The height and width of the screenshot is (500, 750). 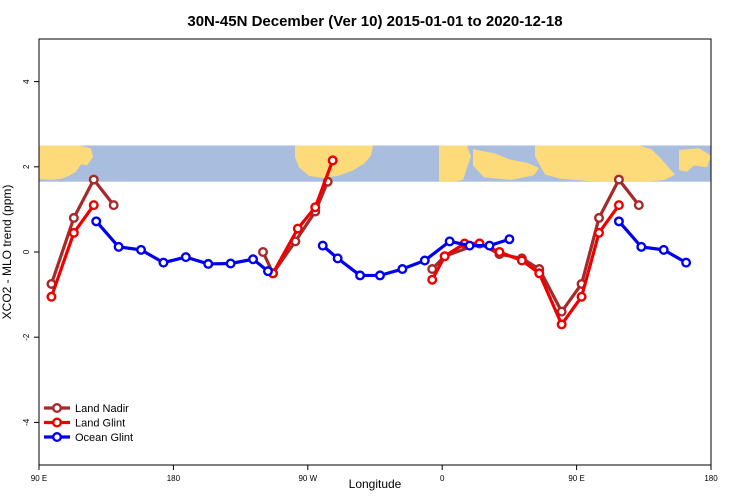 I want to click on legend-label-ocean-glint: Ocean Glint, so click(x=104, y=438).